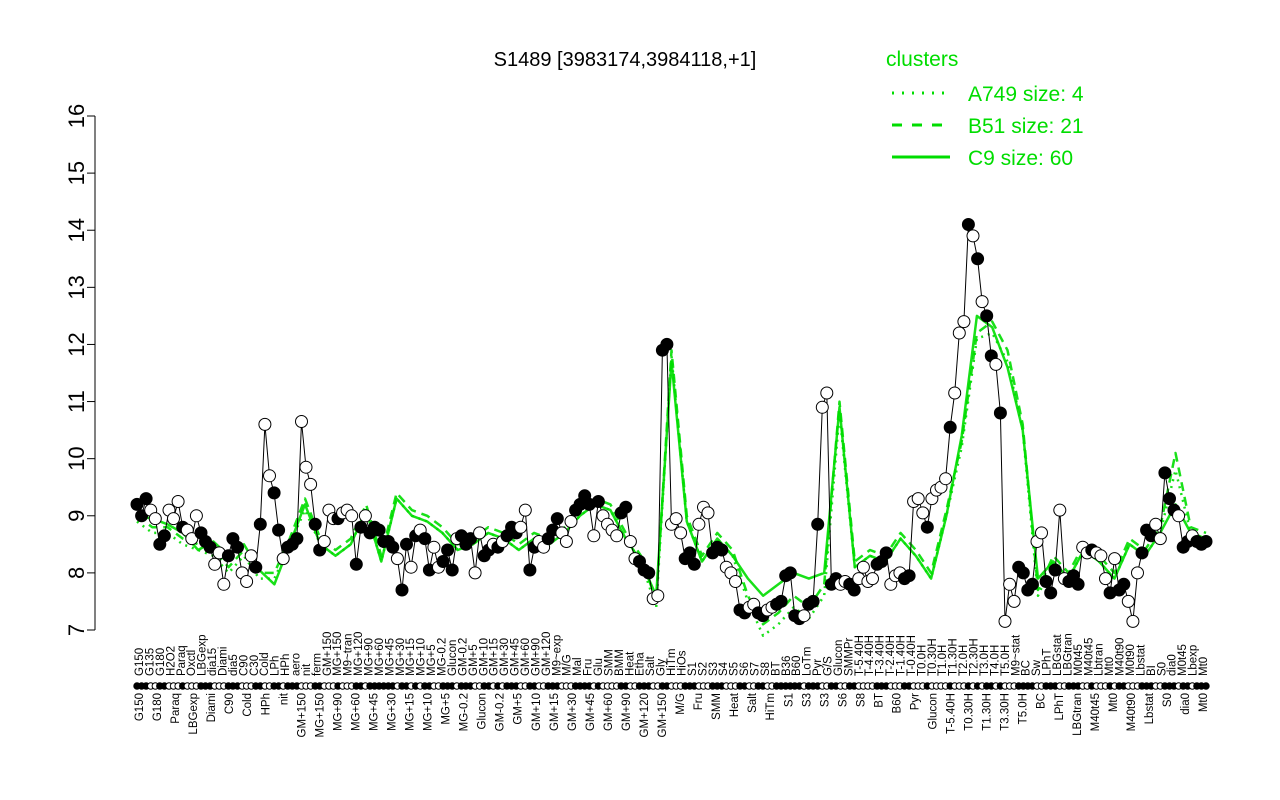 The width and height of the screenshot is (1280, 800). What do you see at coordinates (501, 712) in the screenshot?
I see `x-label-bottom: GM-0.2` at bounding box center [501, 712].